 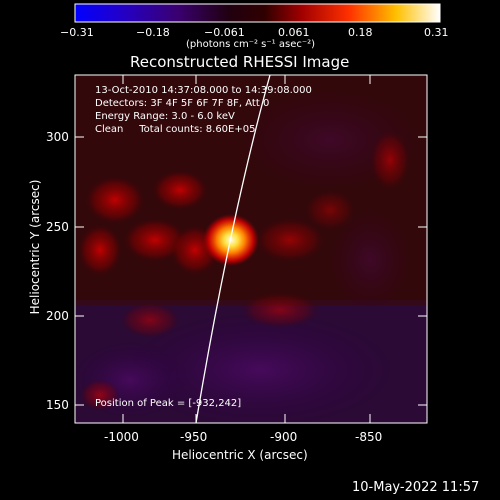 I want to click on colorbar-tick: 0.31, so click(x=436, y=32).